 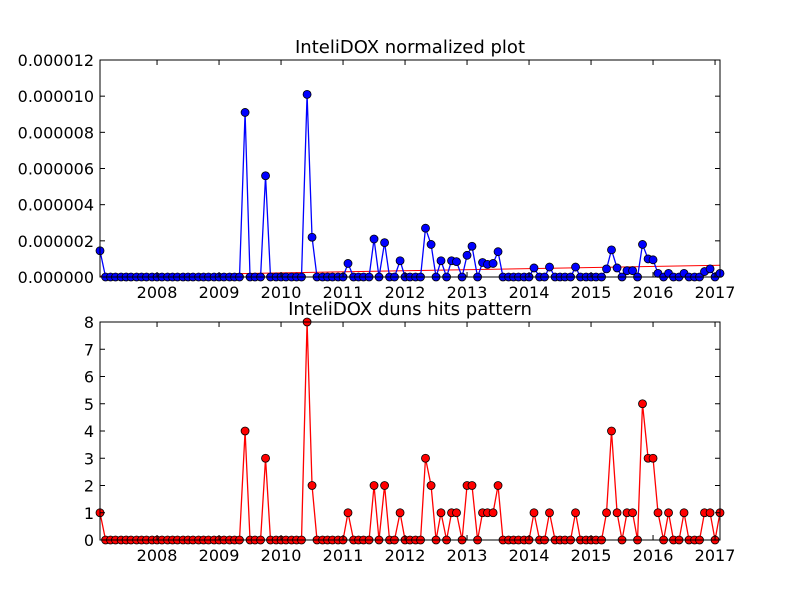 What do you see at coordinates (56, 205) in the screenshot?
I see `y-tick-label: 0.000004` at bounding box center [56, 205].